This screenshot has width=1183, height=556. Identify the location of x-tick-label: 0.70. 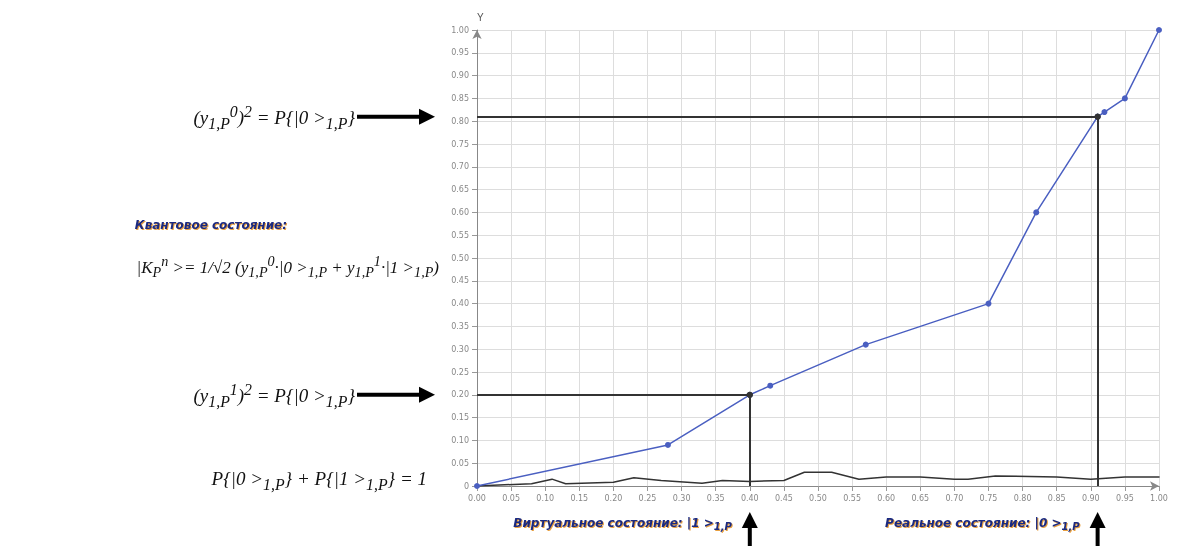
(954, 498).